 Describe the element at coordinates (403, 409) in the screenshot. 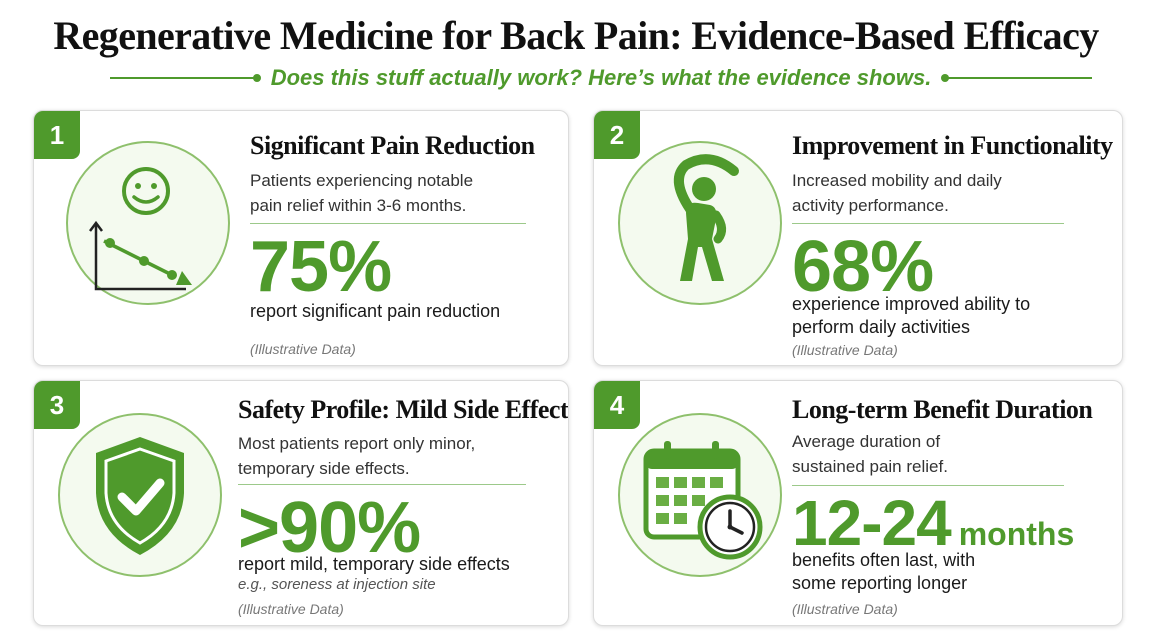

I see `card-title: Safety Profile: Mild Side Effects` at that location.